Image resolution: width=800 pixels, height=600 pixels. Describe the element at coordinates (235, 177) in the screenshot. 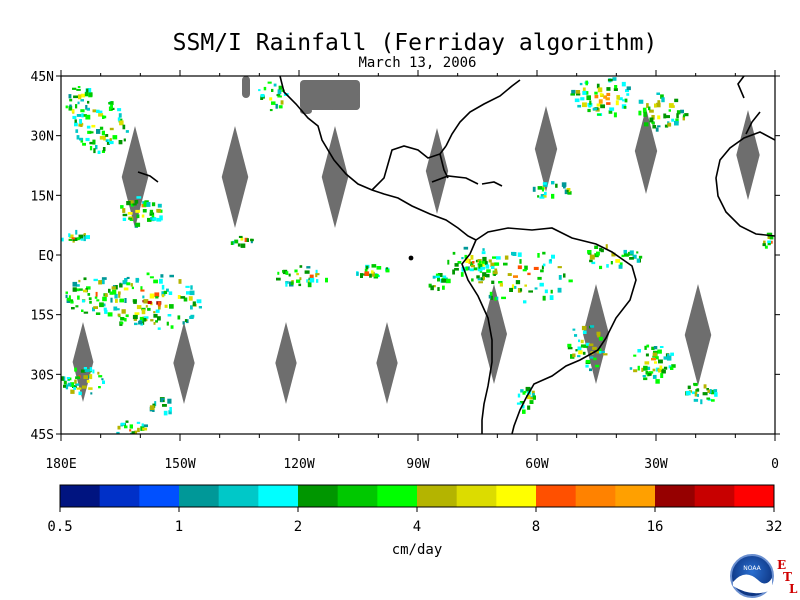

I see `missing-data-swath` at that location.